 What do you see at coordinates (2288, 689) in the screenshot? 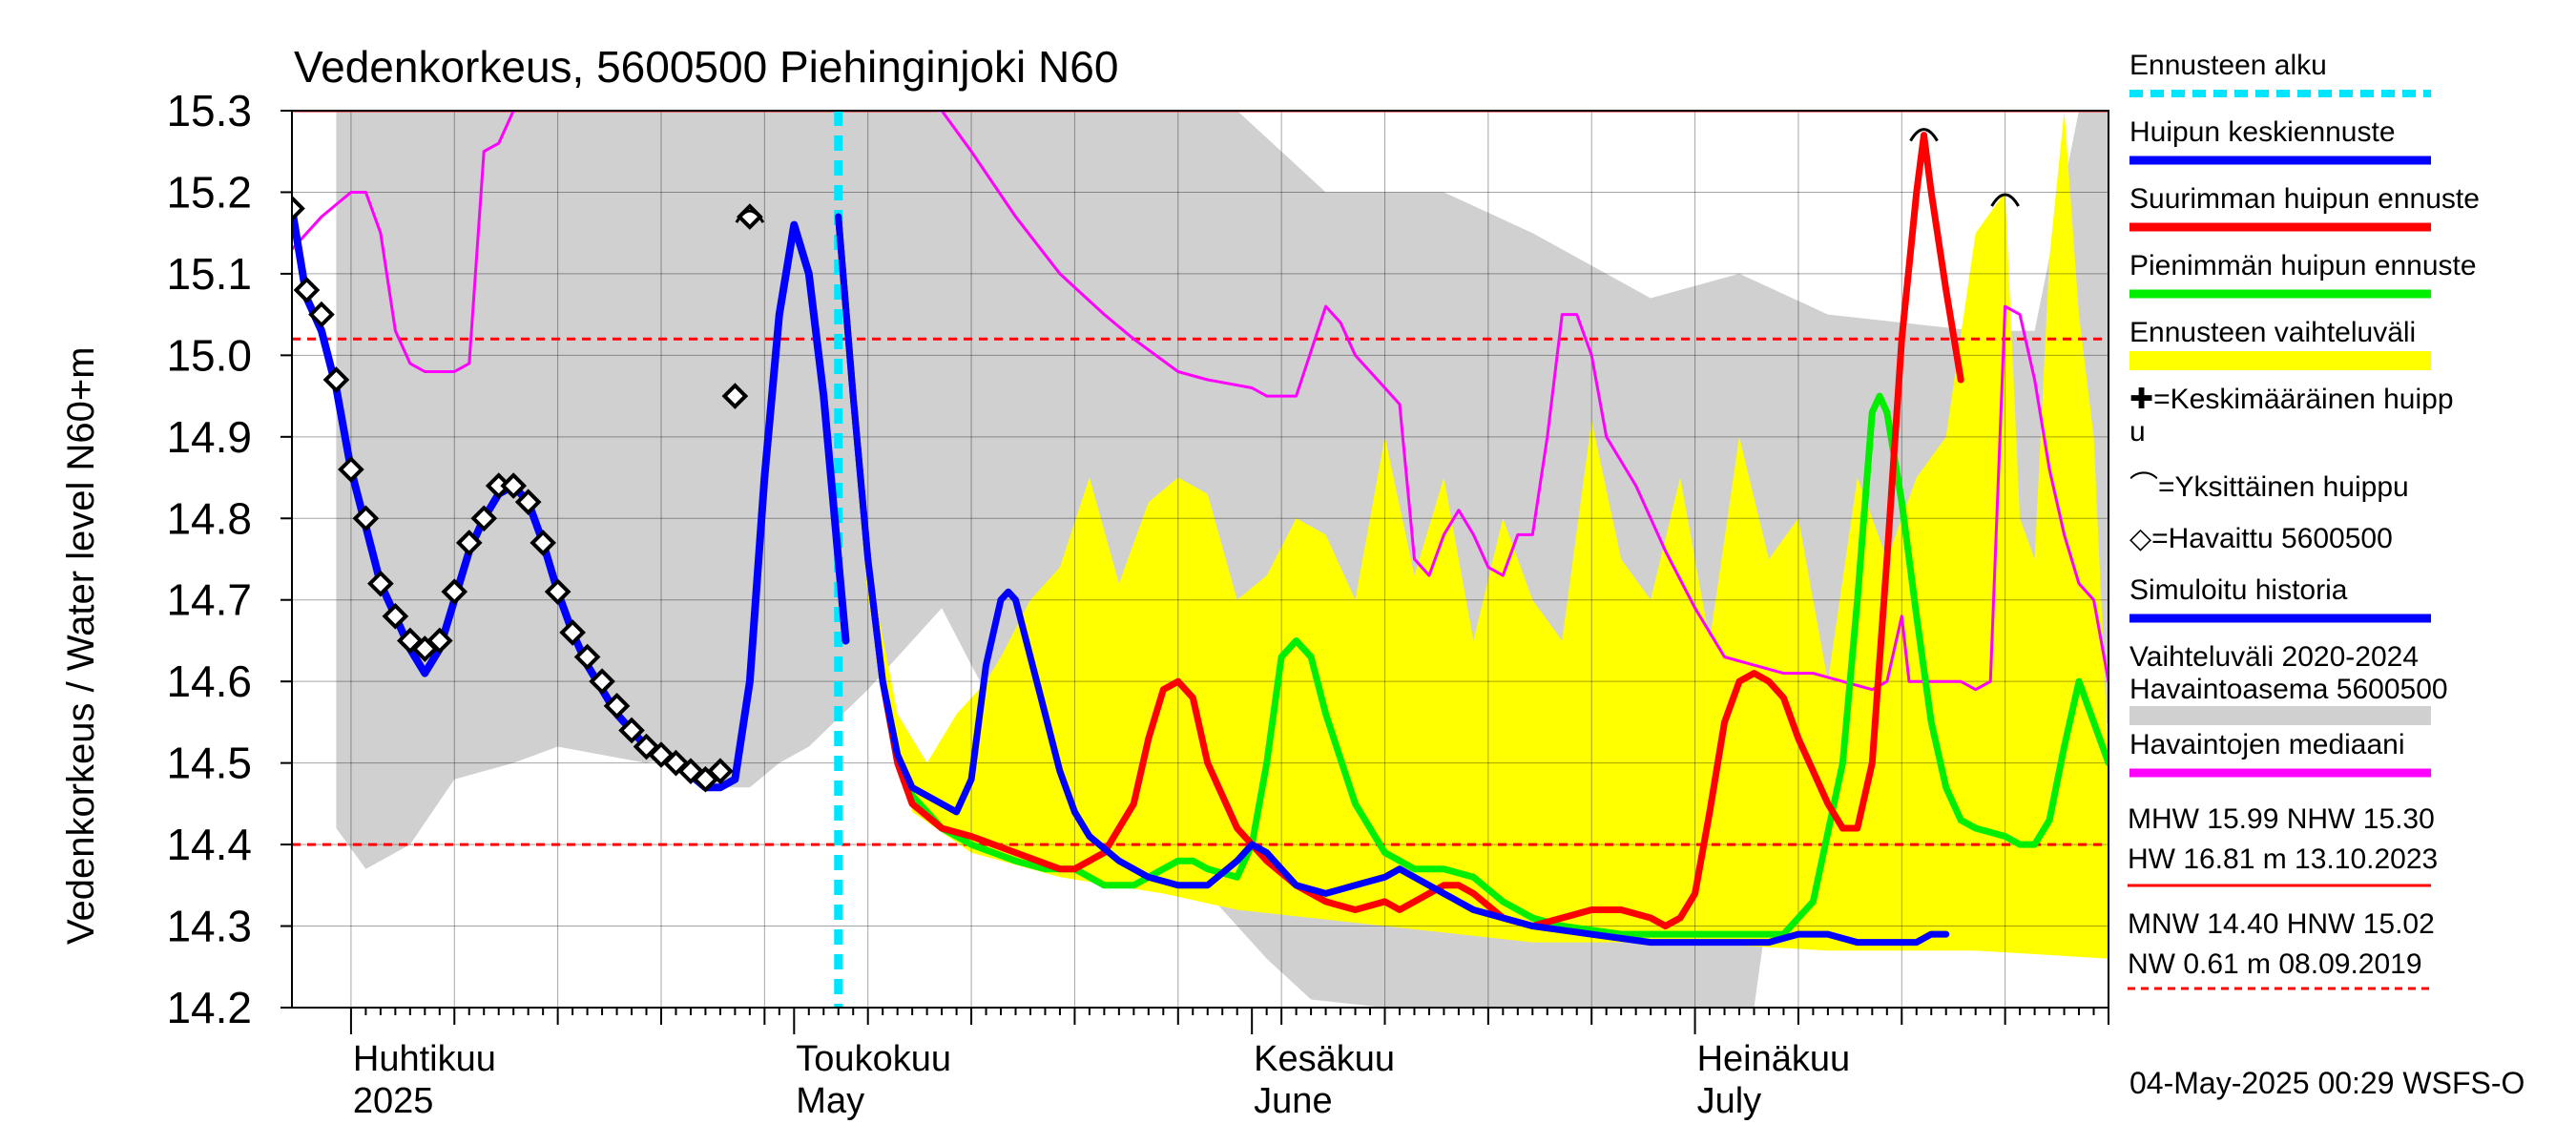
I see `legend-label-cont: Havaintoasema 5600500` at bounding box center [2288, 689].